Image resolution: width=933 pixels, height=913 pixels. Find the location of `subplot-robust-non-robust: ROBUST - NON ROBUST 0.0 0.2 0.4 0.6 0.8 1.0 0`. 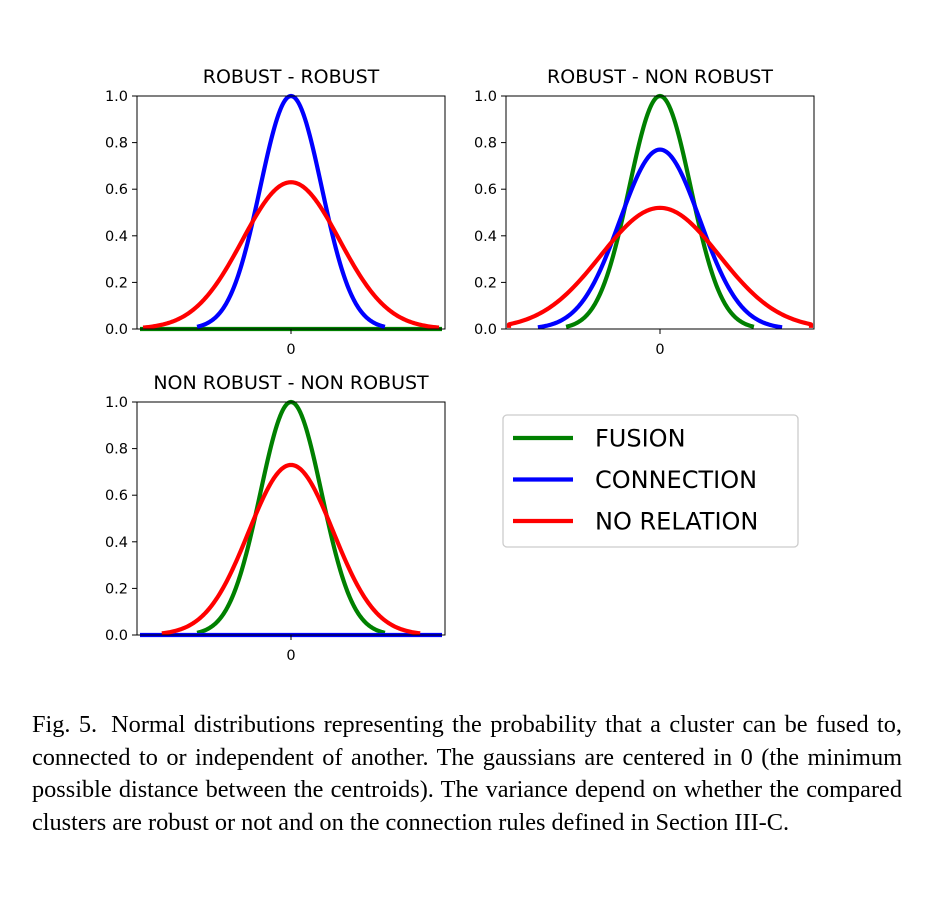

subplot-robust-non-robust: ROBUST - NON ROBUST 0.0 0.2 0.4 0.6 0.8 1.0 0 is located at coordinates (644, 212).